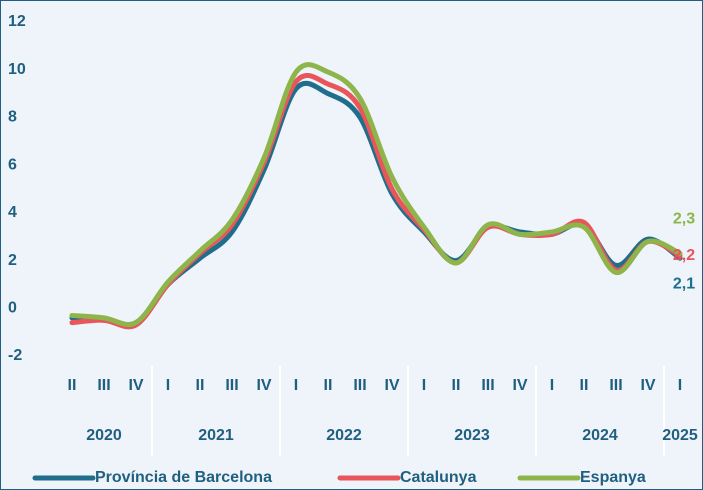 The image size is (703, 490). What do you see at coordinates (12, 117) in the screenshot?
I see `y-tick-label: 8` at bounding box center [12, 117].